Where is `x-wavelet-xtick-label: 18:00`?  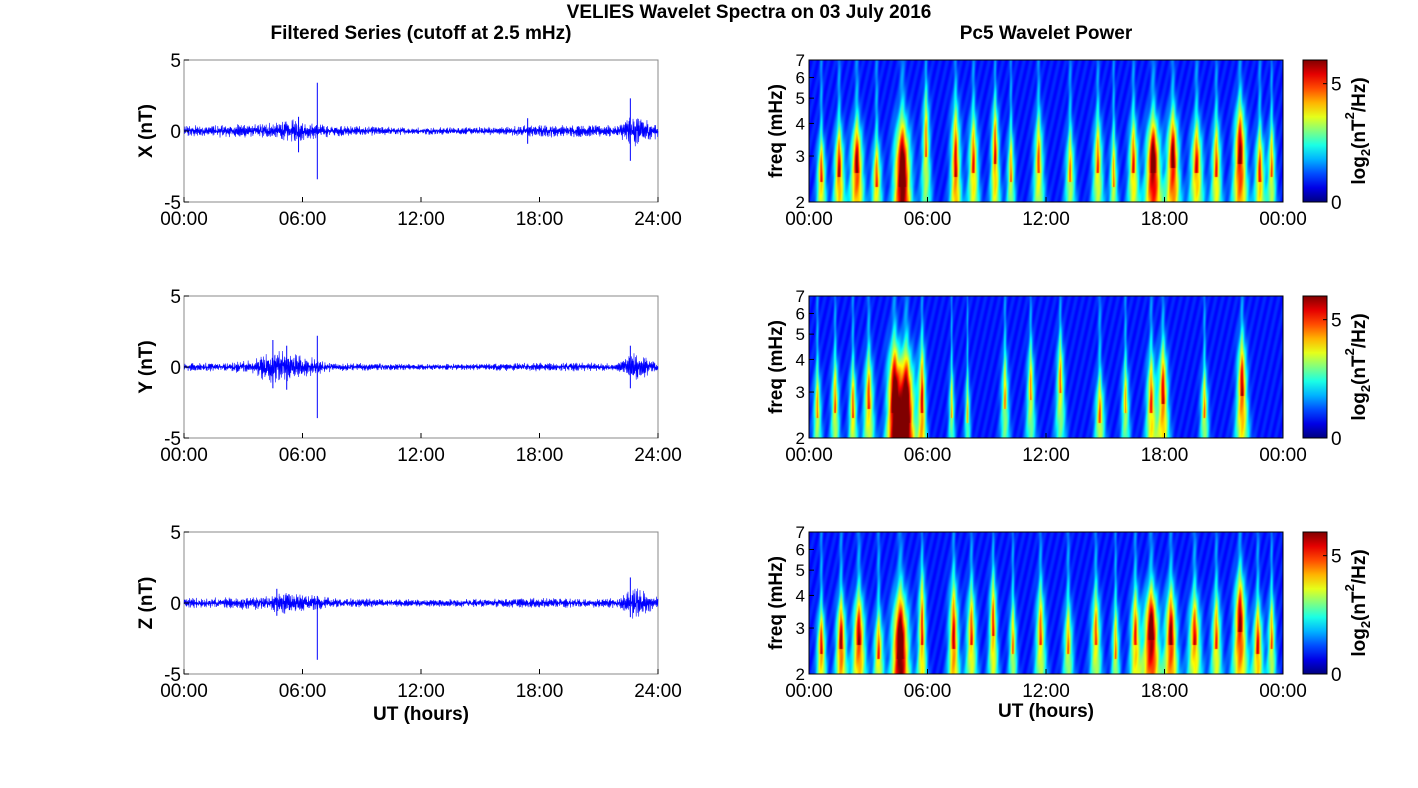
x-wavelet-xtick-label: 18:00 is located at coordinates (1165, 219).